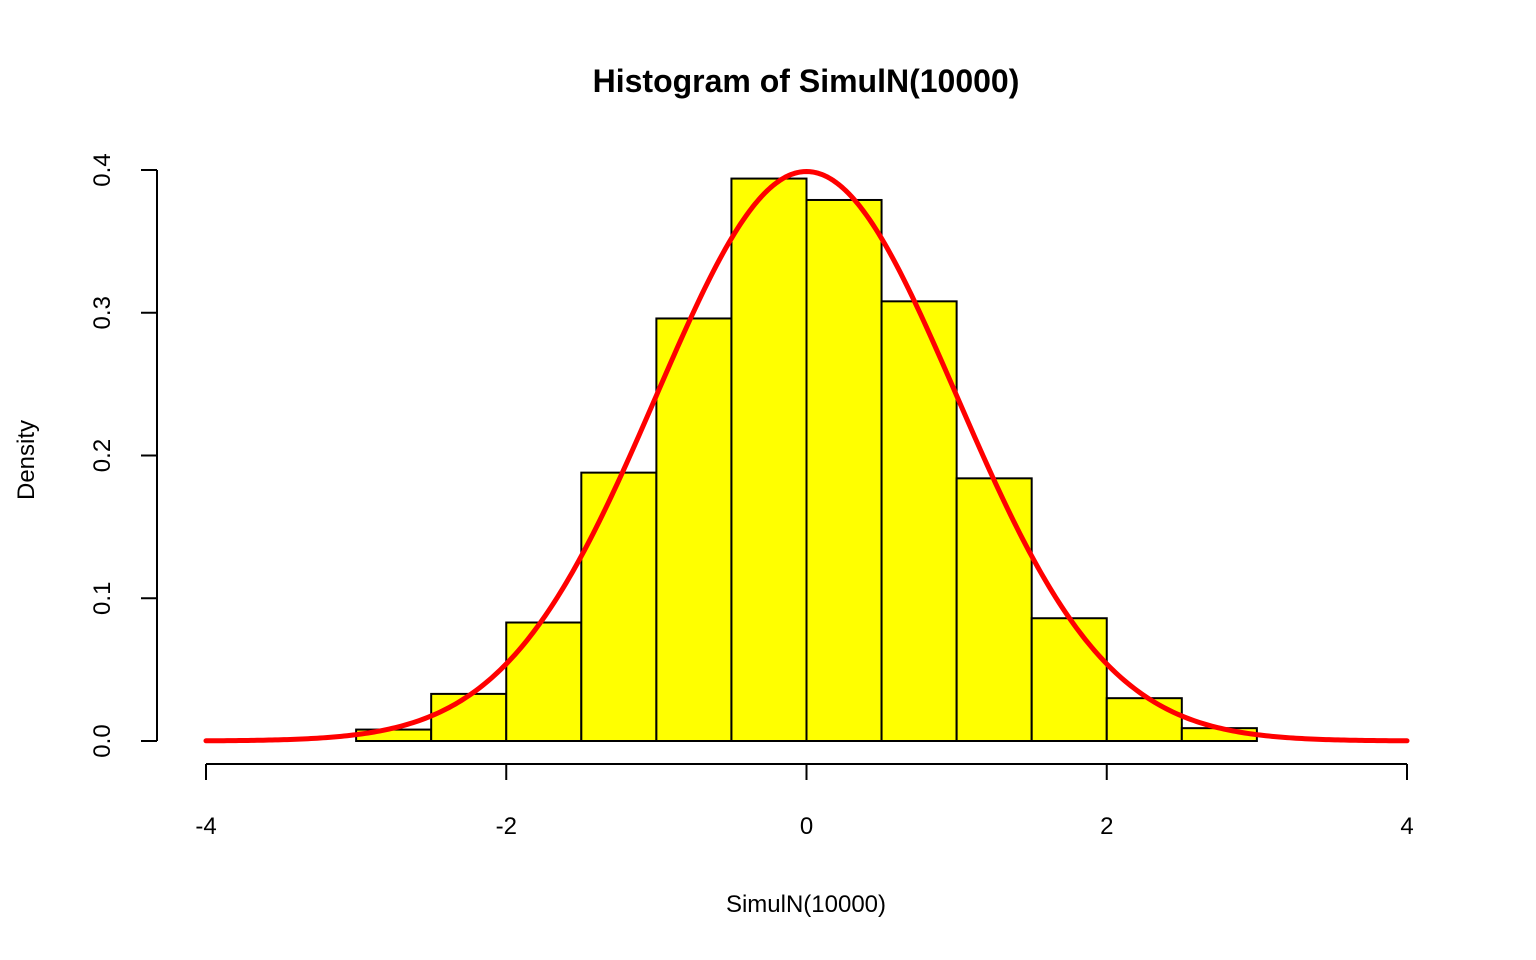  Describe the element at coordinates (806, 904) in the screenshot. I see `x-axis-label: SimulN(10000)` at that location.